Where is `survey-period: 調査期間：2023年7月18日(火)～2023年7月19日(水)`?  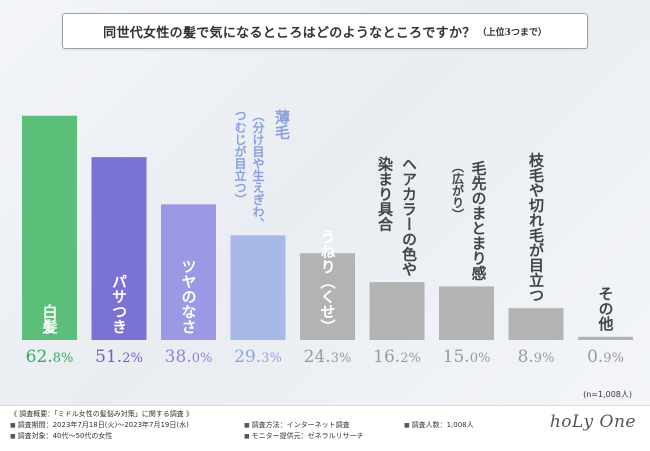 survey-period: 調査期間：2023年7月18日(火)～2023年7月19日(水) is located at coordinates (99, 425).